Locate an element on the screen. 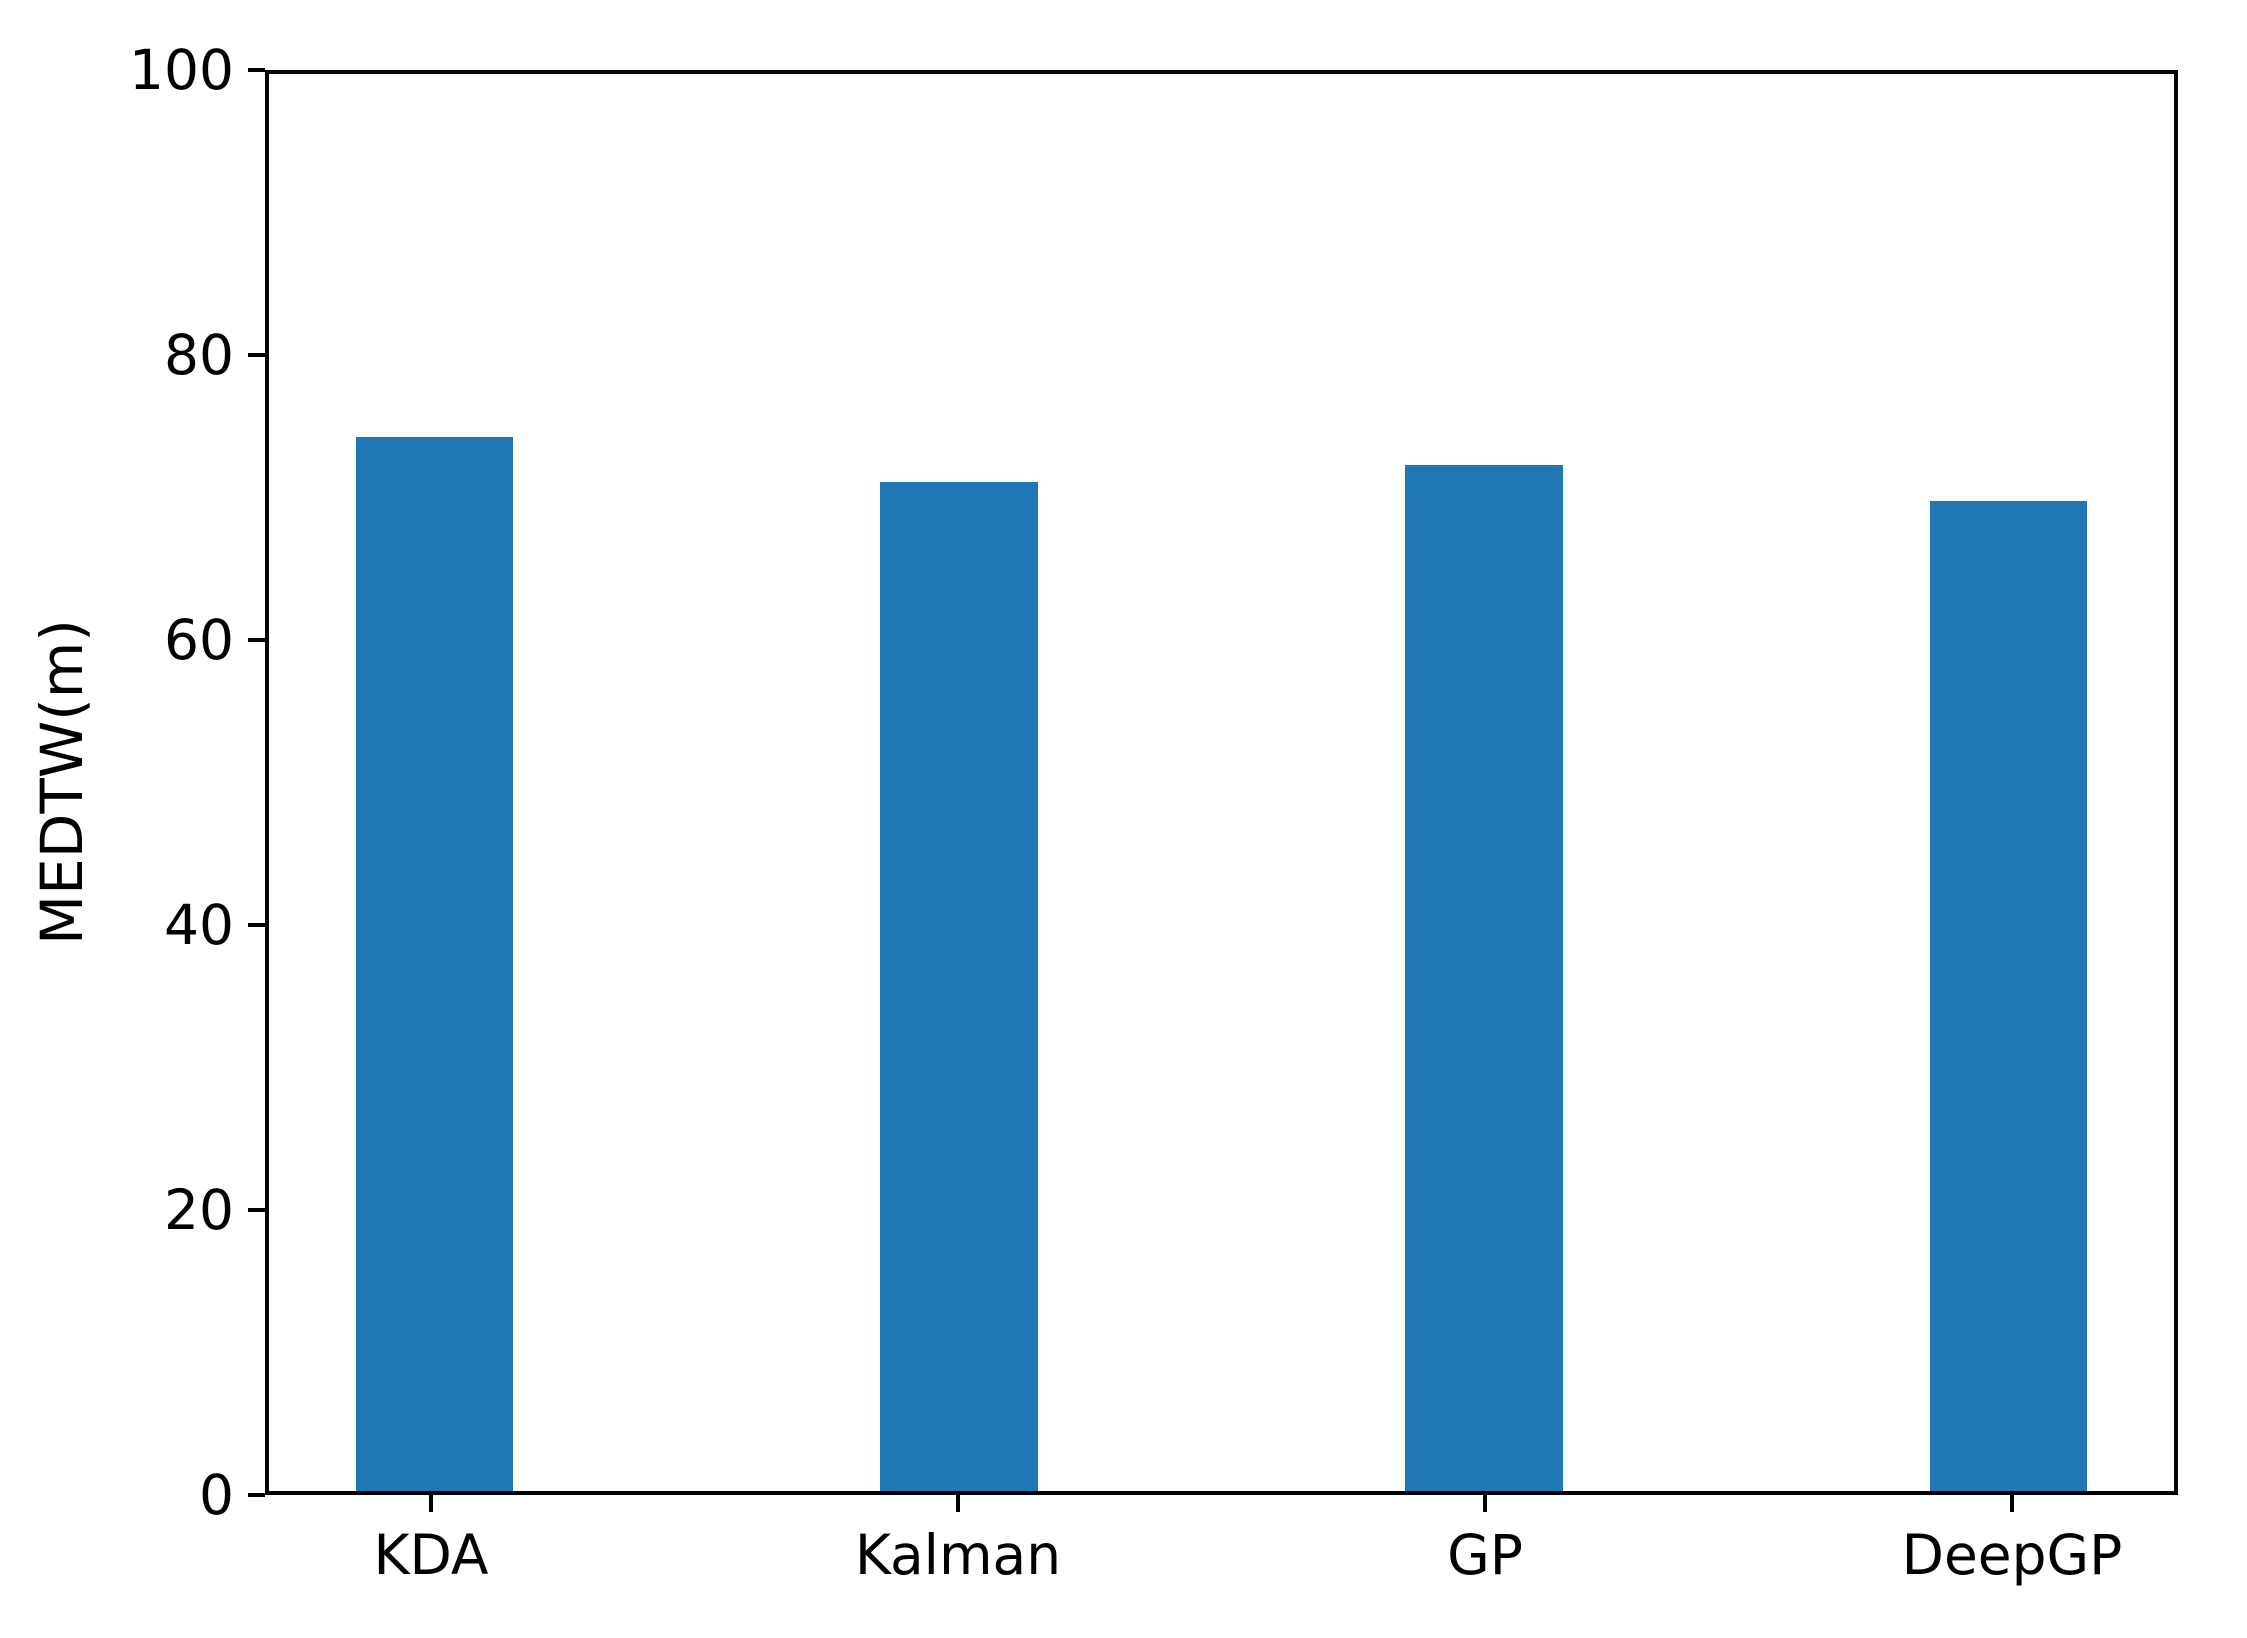  y-tick-label-60: 60 is located at coordinates (199, 640).